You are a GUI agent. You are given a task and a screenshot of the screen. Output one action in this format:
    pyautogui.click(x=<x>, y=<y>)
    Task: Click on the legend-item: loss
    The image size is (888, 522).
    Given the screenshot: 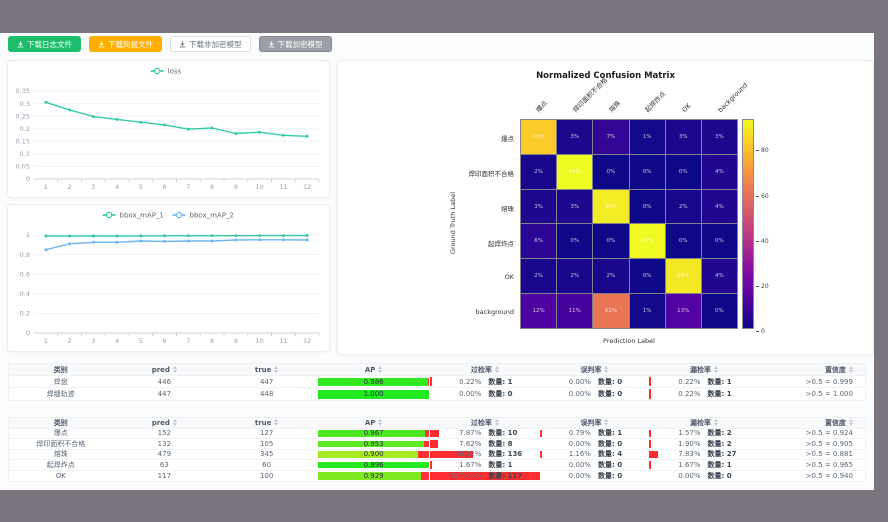 What is the action you would take?
    pyautogui.click(x=166, y=72)
    